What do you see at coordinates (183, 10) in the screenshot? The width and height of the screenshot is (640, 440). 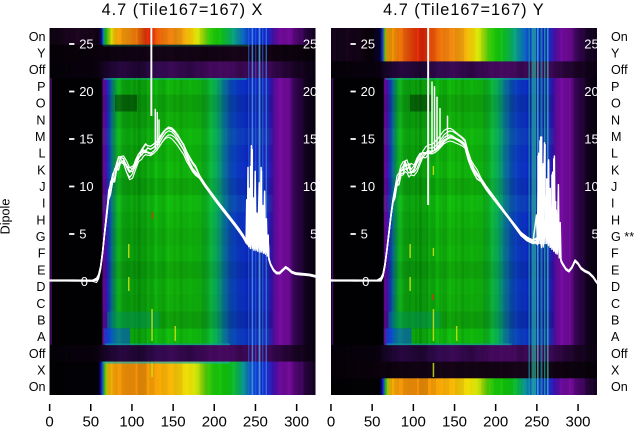 I see `svg-text: 4.7 (Tile167=167) X` at bounding box center [183, 10].